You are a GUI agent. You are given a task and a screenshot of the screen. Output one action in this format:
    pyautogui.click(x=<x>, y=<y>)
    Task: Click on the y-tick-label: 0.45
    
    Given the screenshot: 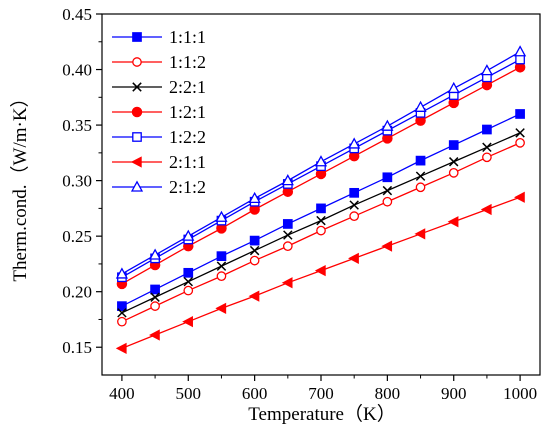 What is the action you would take?
    pyautogui.click(x=77, y=14)
    